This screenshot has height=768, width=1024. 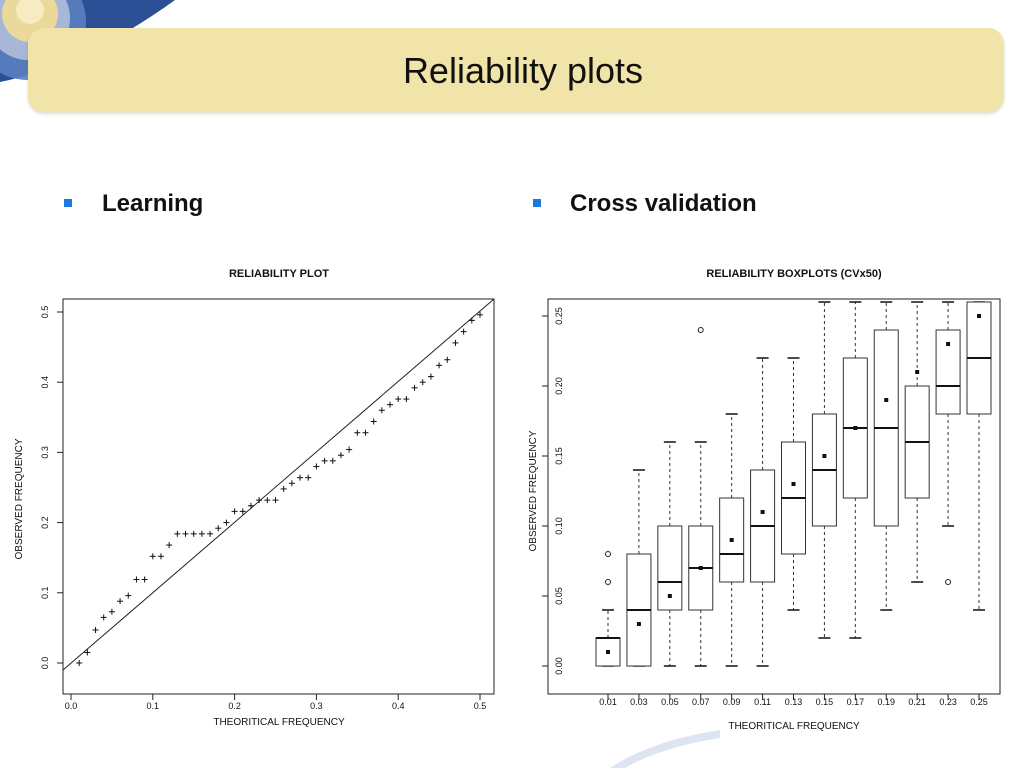 What do you see at coordinates (608, 609) in the screenshot?
I see `boxplot-0.01` at bounding box center [608, 609].